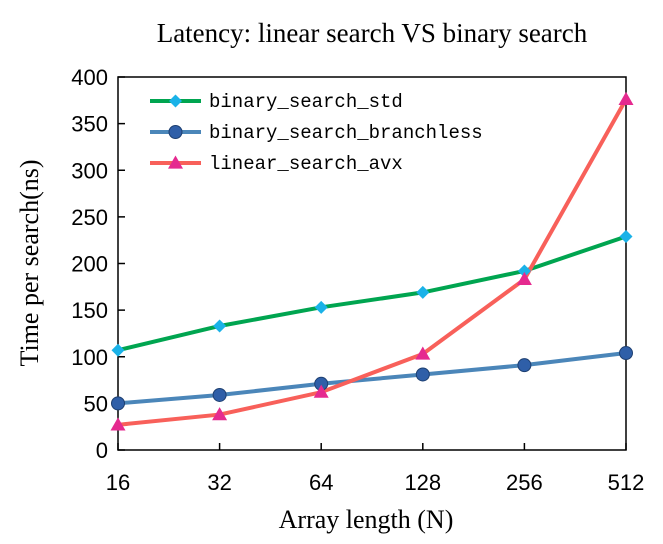 This screenshot has height=544, width=663. I want to click on y-tick-label: 250, so click(89, 217).